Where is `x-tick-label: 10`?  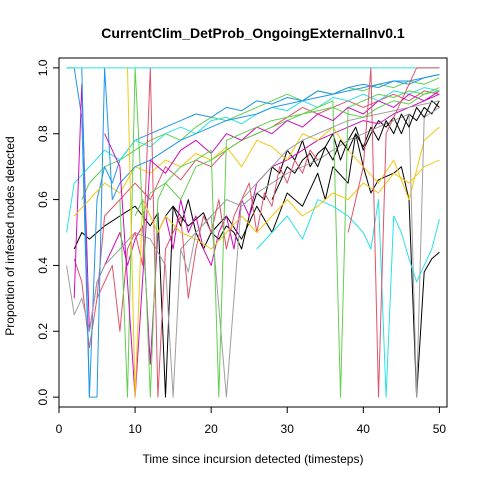 x-tick-label: 10 is located at coordinates (135, 429).